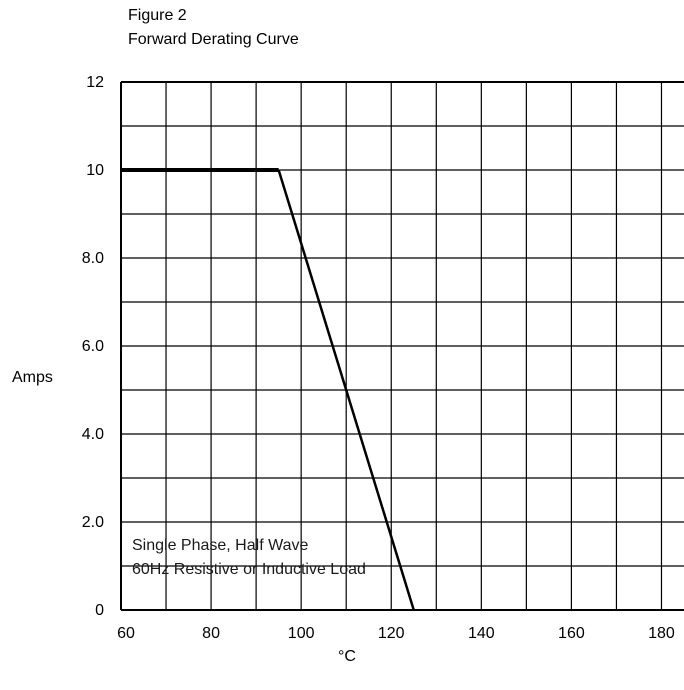 The image size is (684, 690). Describe the element at coordinates (93, 434) in the screenshot. I see `y-tick-label: 4.0` at that location.